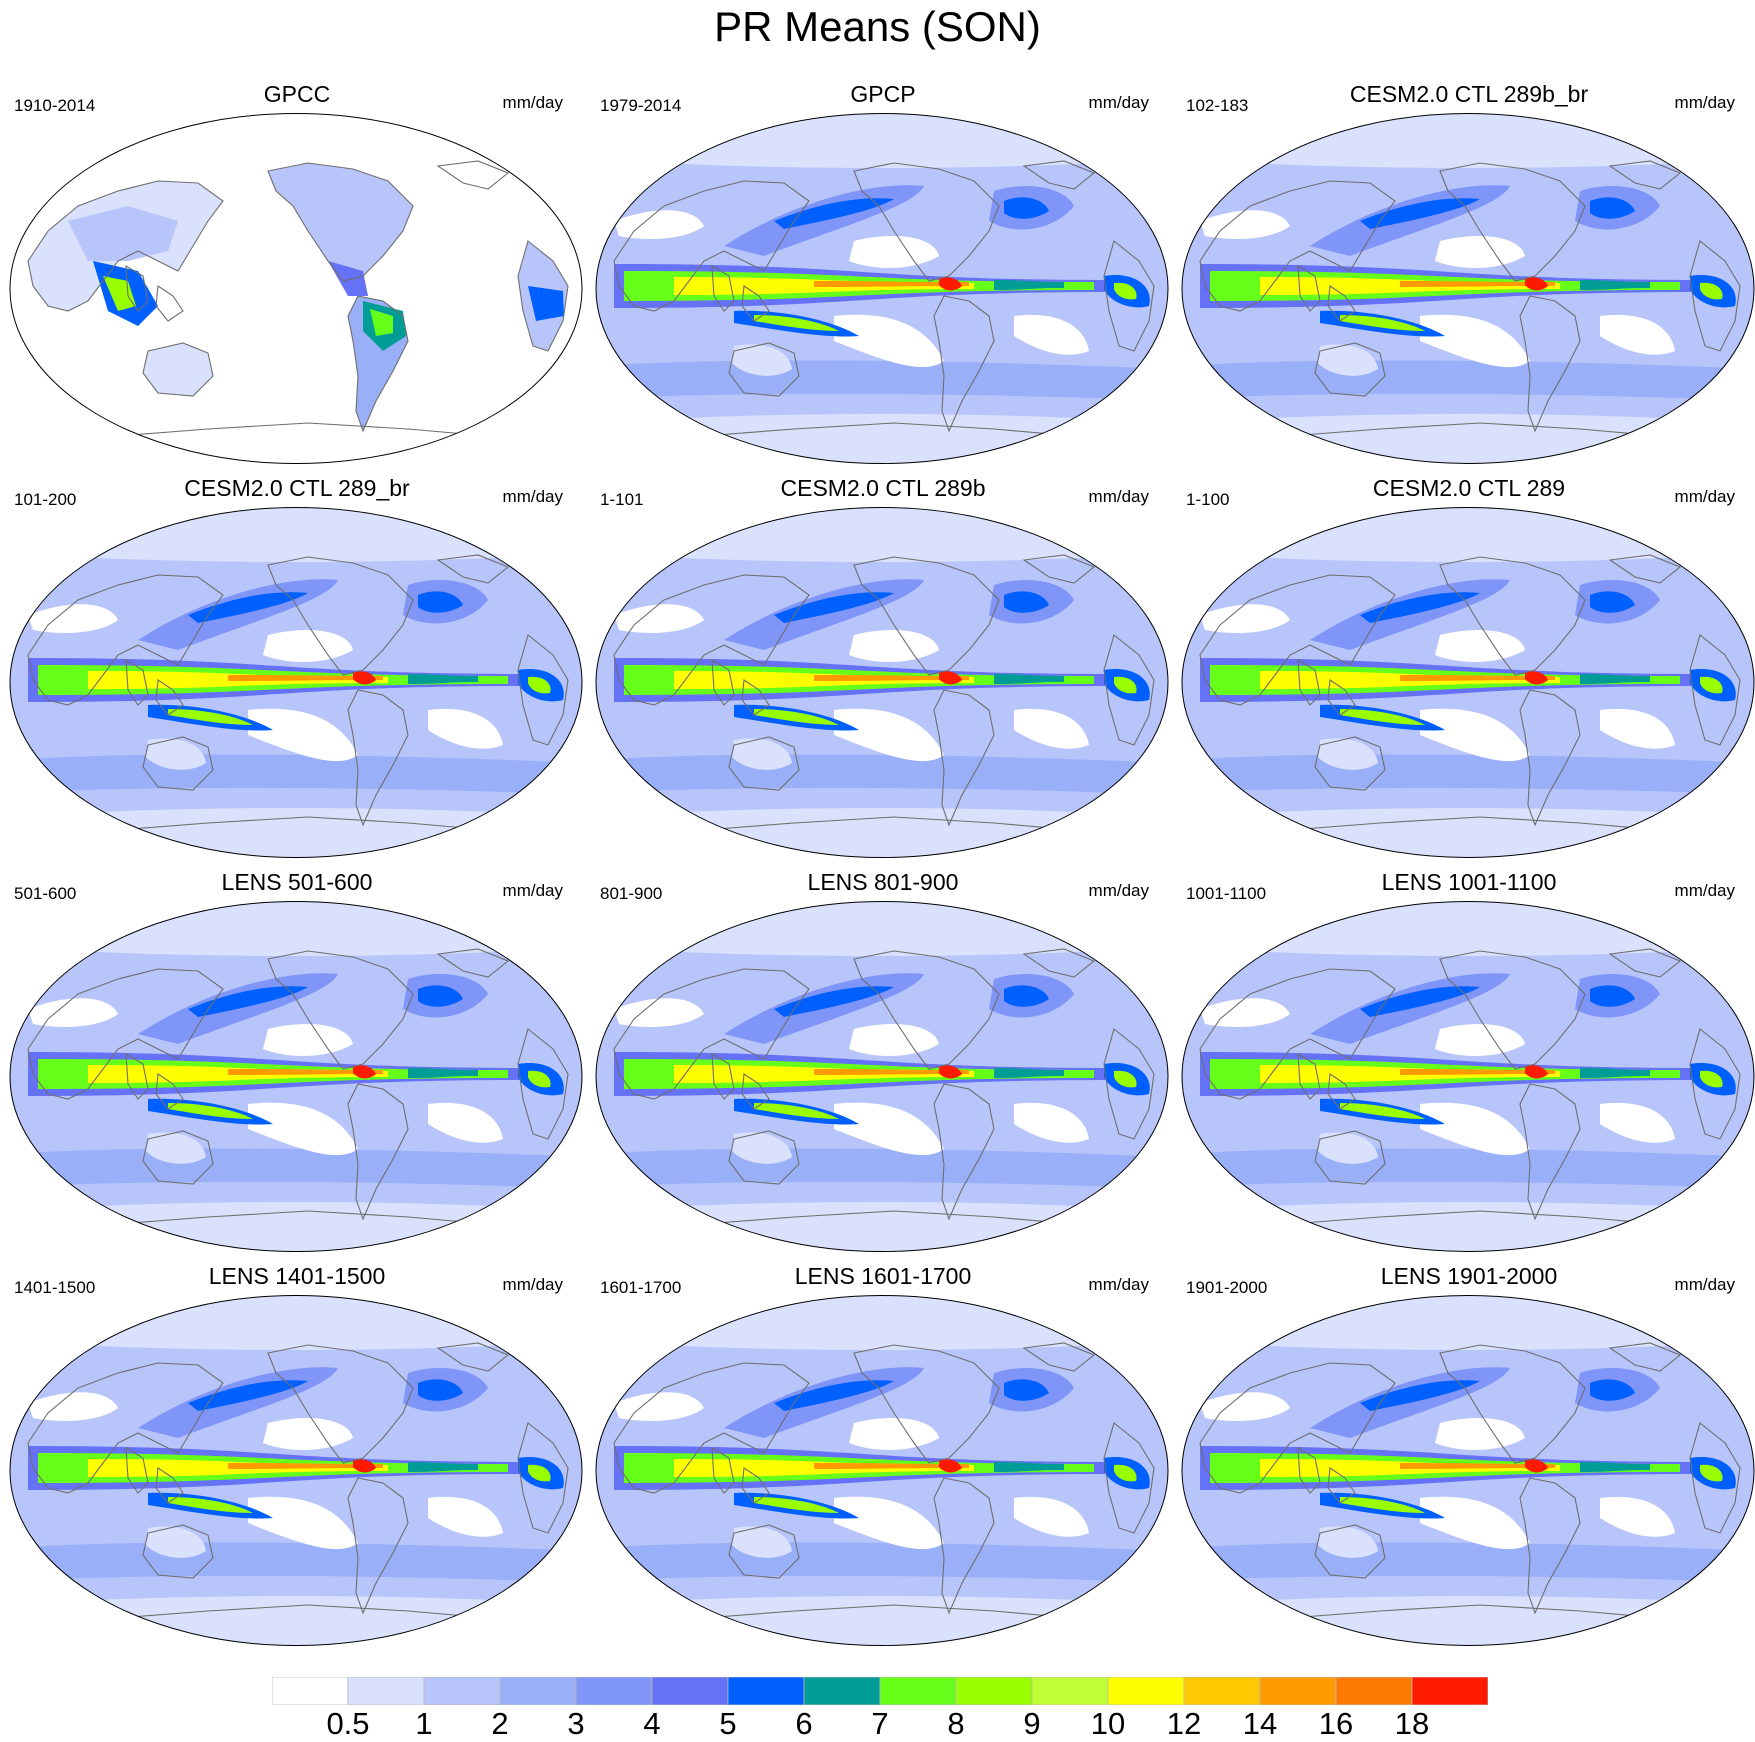  I want to click on panel-period: 1001-1100, so click(1226, 893).